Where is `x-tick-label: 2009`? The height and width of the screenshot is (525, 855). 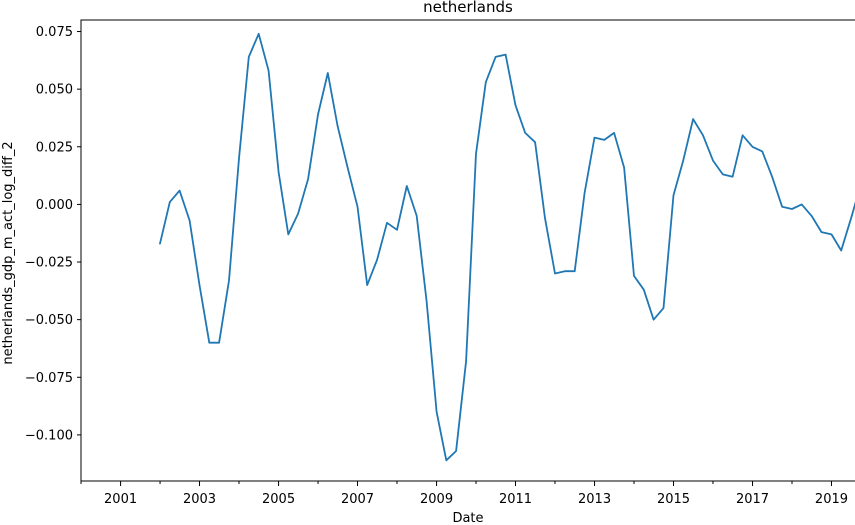 x-tick-label: 2009 is located at coordinates (436, 499).